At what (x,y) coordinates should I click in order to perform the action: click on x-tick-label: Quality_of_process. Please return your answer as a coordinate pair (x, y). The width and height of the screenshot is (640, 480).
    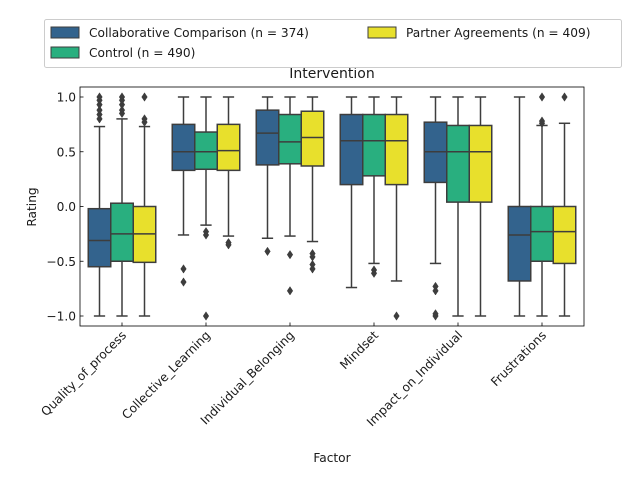
    Looking at the image, I should click on (83, 373).